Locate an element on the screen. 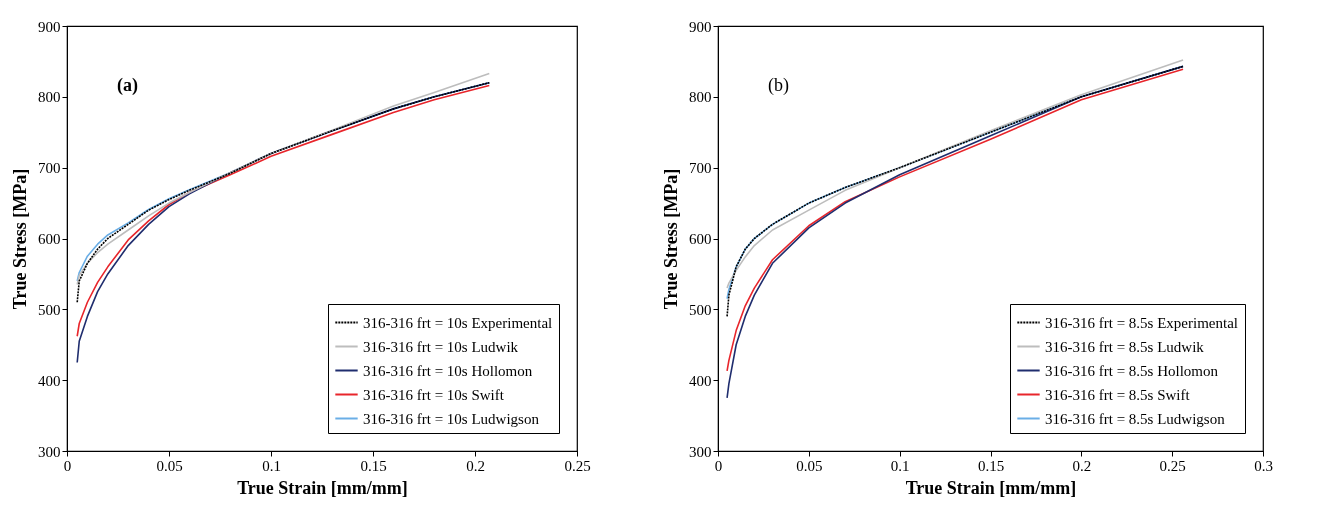 This screenshot has height=511, width=1322. annotation: (b) is located at coordinates (778, 85).